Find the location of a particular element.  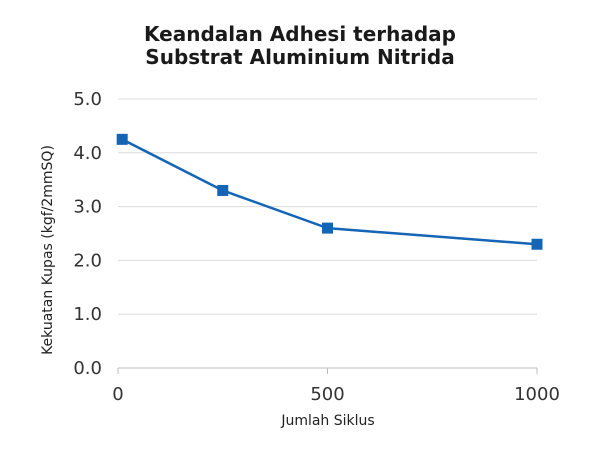

y-tick-label: 5.0 is located at coordinates (87, 99).